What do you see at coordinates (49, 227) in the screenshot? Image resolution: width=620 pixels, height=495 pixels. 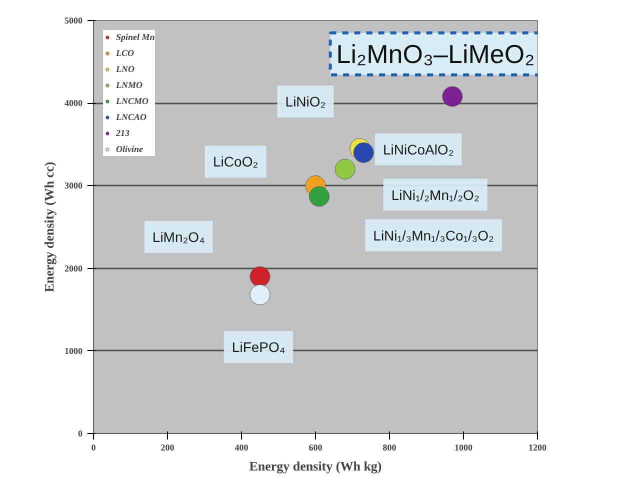 I see `y-axis-title: Energy density (Wh cc)` at bounding box center [49, 227].